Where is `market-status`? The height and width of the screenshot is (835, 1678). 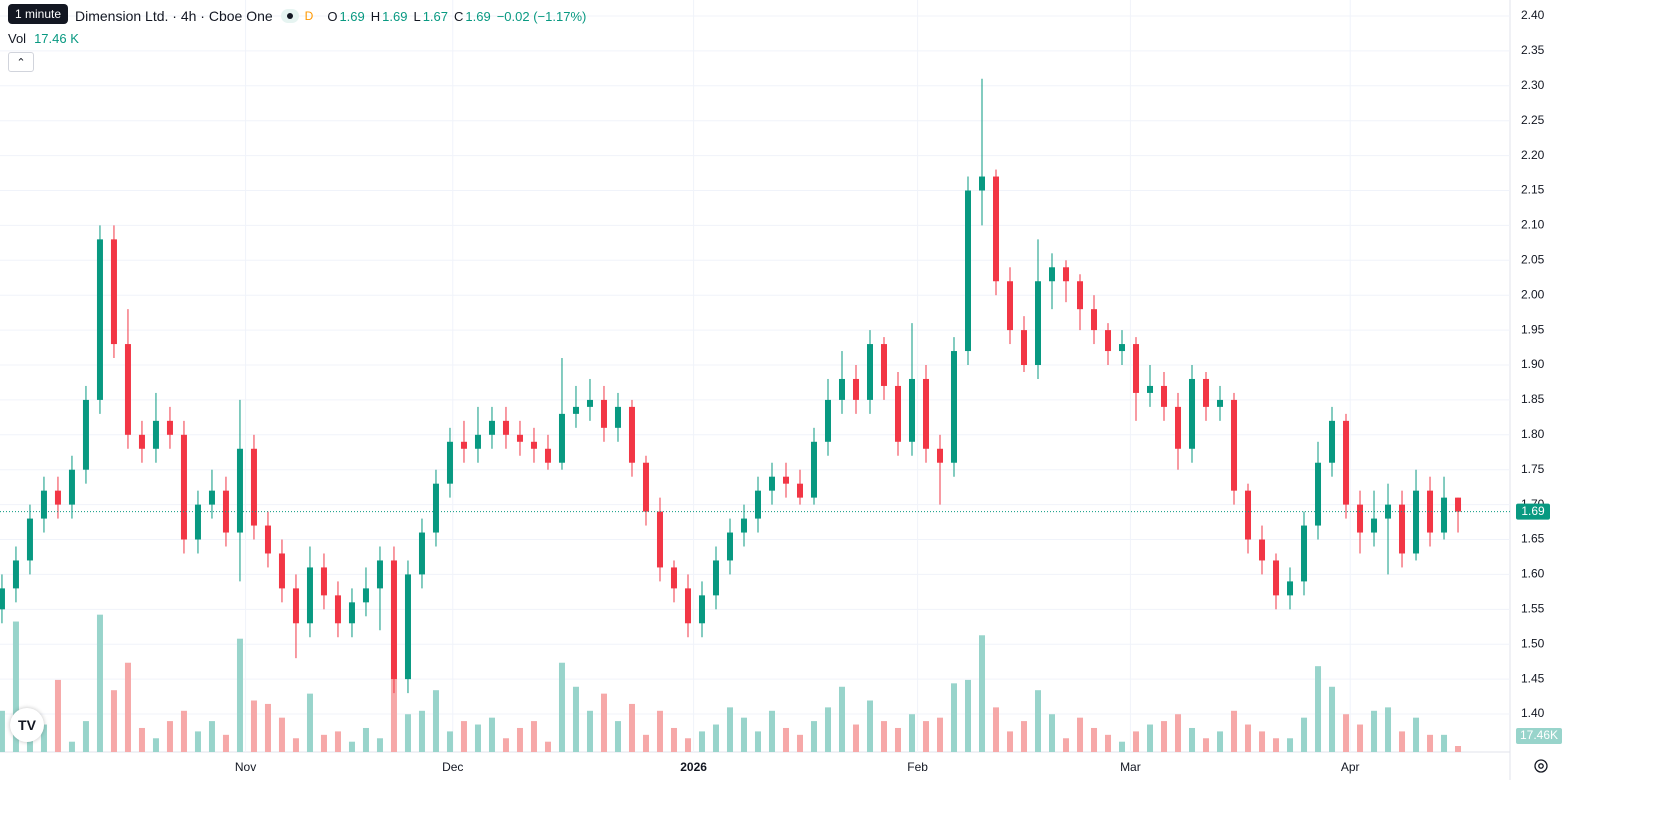
market-status is located at coordinates (289, 16).